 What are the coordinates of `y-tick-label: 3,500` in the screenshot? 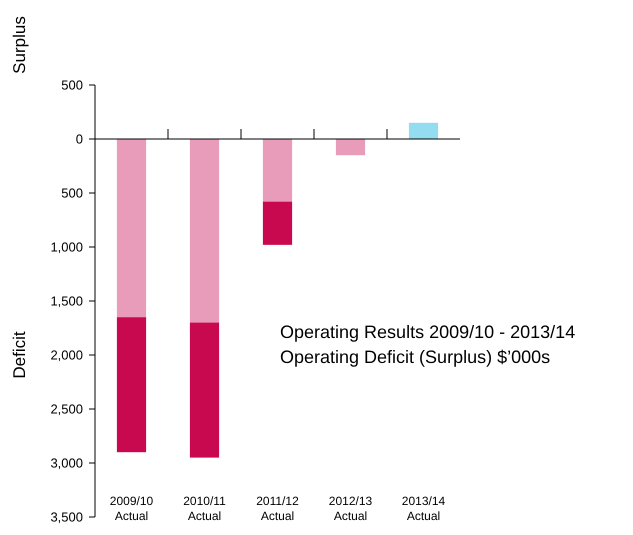 It's located at (66, 517).